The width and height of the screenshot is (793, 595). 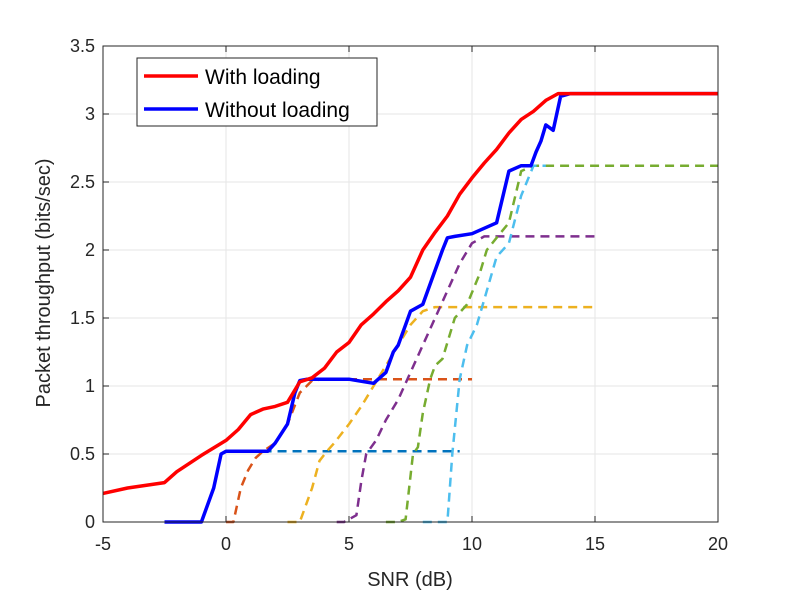 What do you see at coordinates (90, 386) in the screenshot?
I see `y-tick-label: 1` at bounding box center [90, 386].